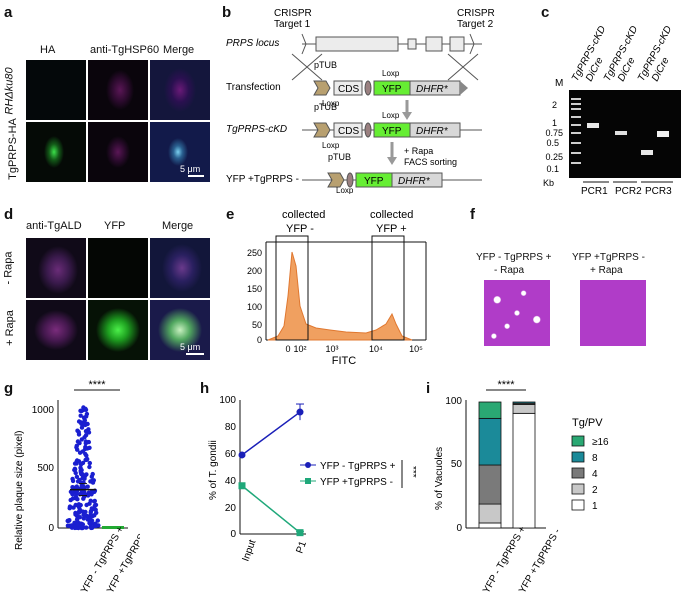 The width and height of the screenshot is (685, 603). I want to click on significance-g: ****, so click(97, 385).